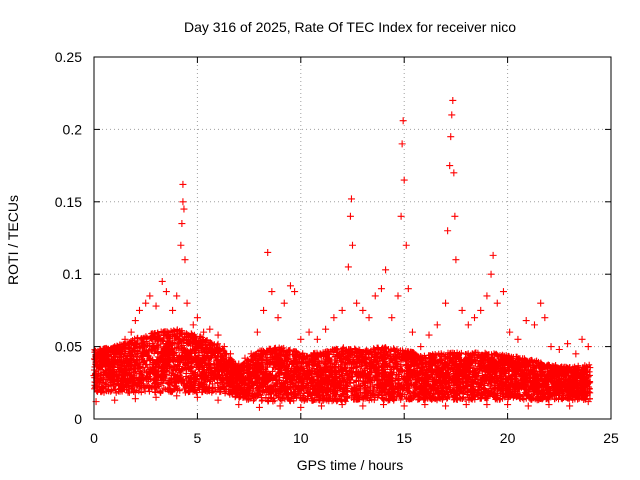 The width and height of the screenshot is (640, 480). Describe the element at coordinates (68, 238) in the screenshot. I see `y-tick-labels: 0 0.05 0.1 0.15 0.2 0.25` at that location.